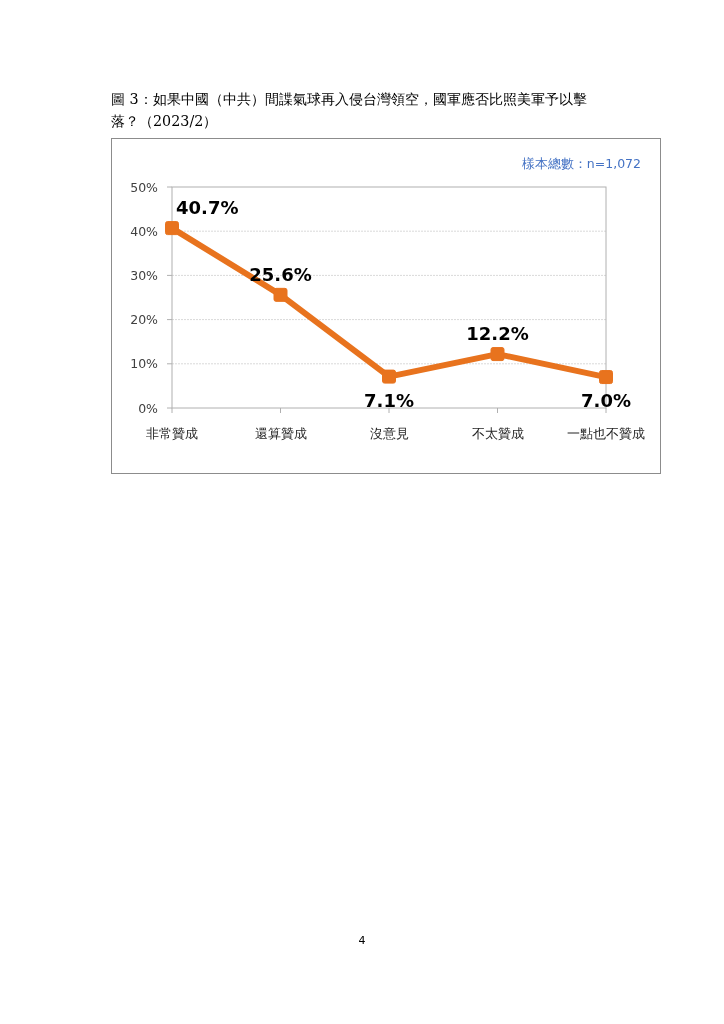 The width and height of the screenshot is (724, 1024). Describe the element at coordinates (389, 433) in the screenshot. I see `x-tick-label: 沒意見` at that location.